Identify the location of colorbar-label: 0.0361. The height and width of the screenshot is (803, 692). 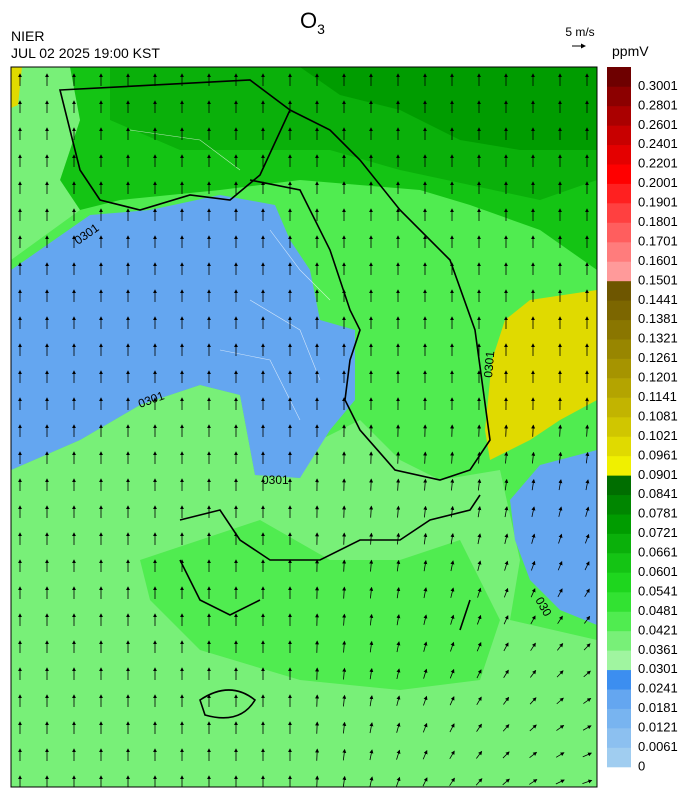
(658, 649).